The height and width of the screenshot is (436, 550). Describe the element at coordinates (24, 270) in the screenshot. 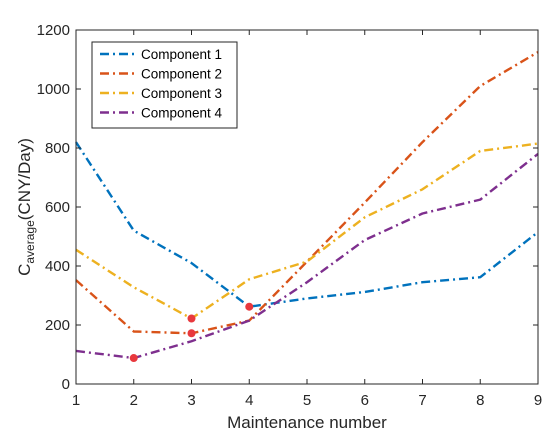

I see `y-axis-title-main: C` at that location.